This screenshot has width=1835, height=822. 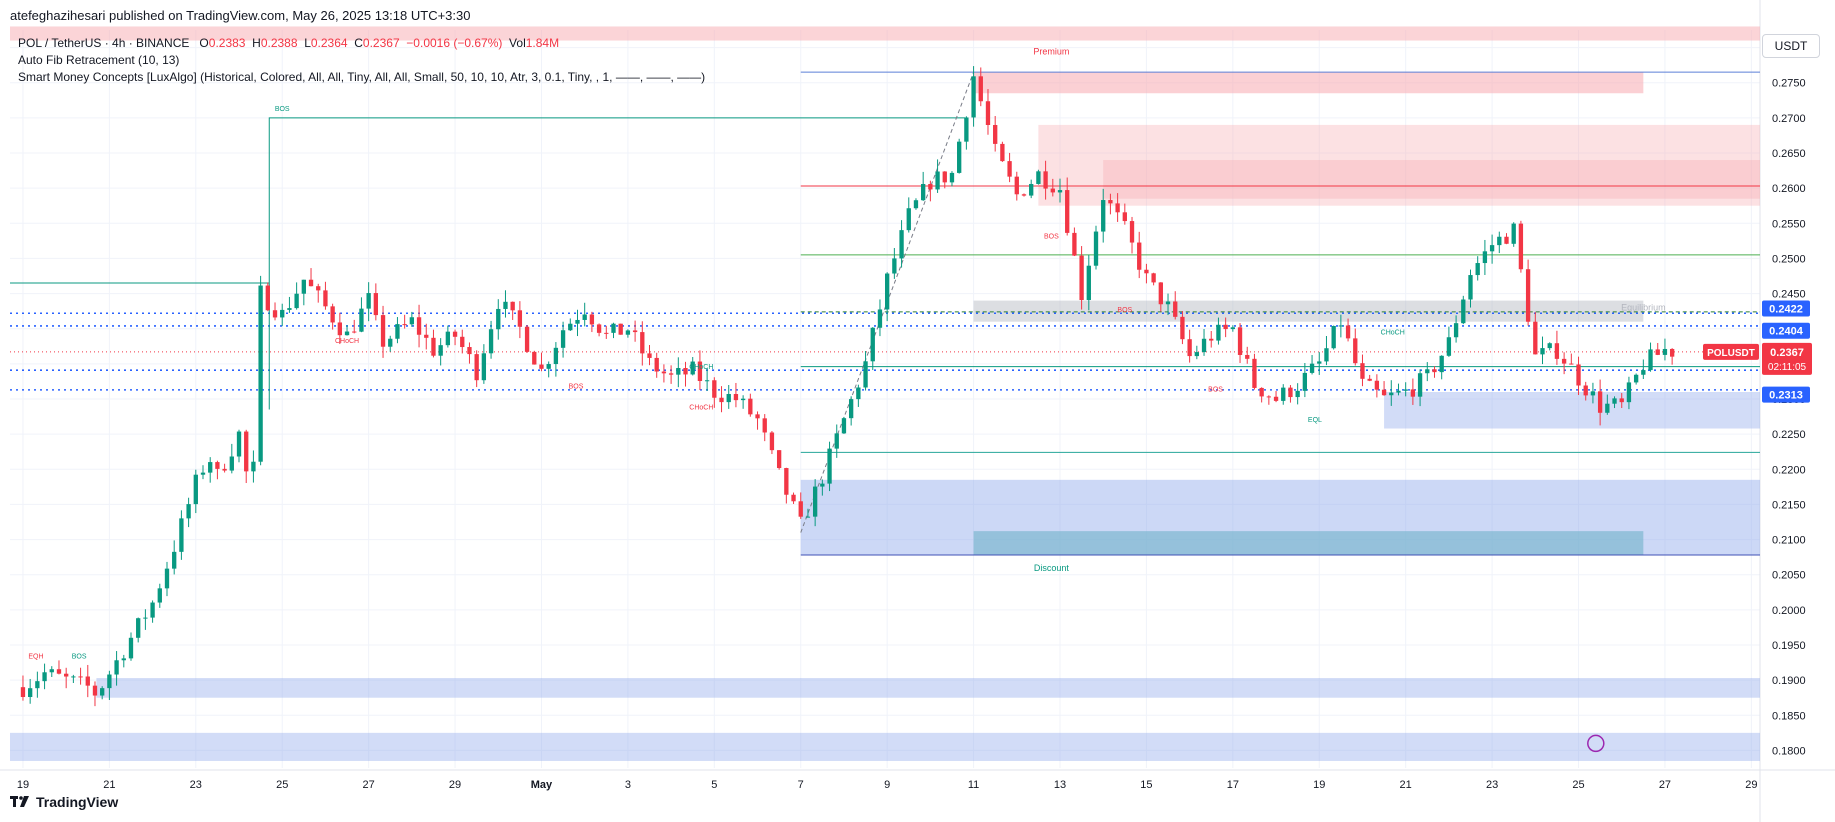 What do you see at coordinates (885, 33) in the screenshot?
I see `premium-strip-top` at bounding box center [885, 33].